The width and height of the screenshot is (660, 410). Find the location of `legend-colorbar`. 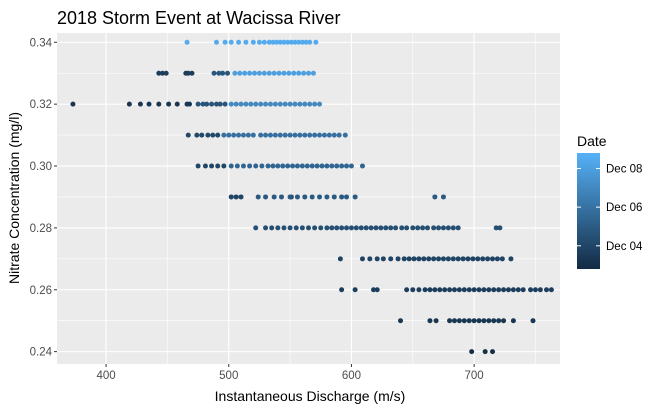

legend-colorbar is located at coordinates (588, 211).